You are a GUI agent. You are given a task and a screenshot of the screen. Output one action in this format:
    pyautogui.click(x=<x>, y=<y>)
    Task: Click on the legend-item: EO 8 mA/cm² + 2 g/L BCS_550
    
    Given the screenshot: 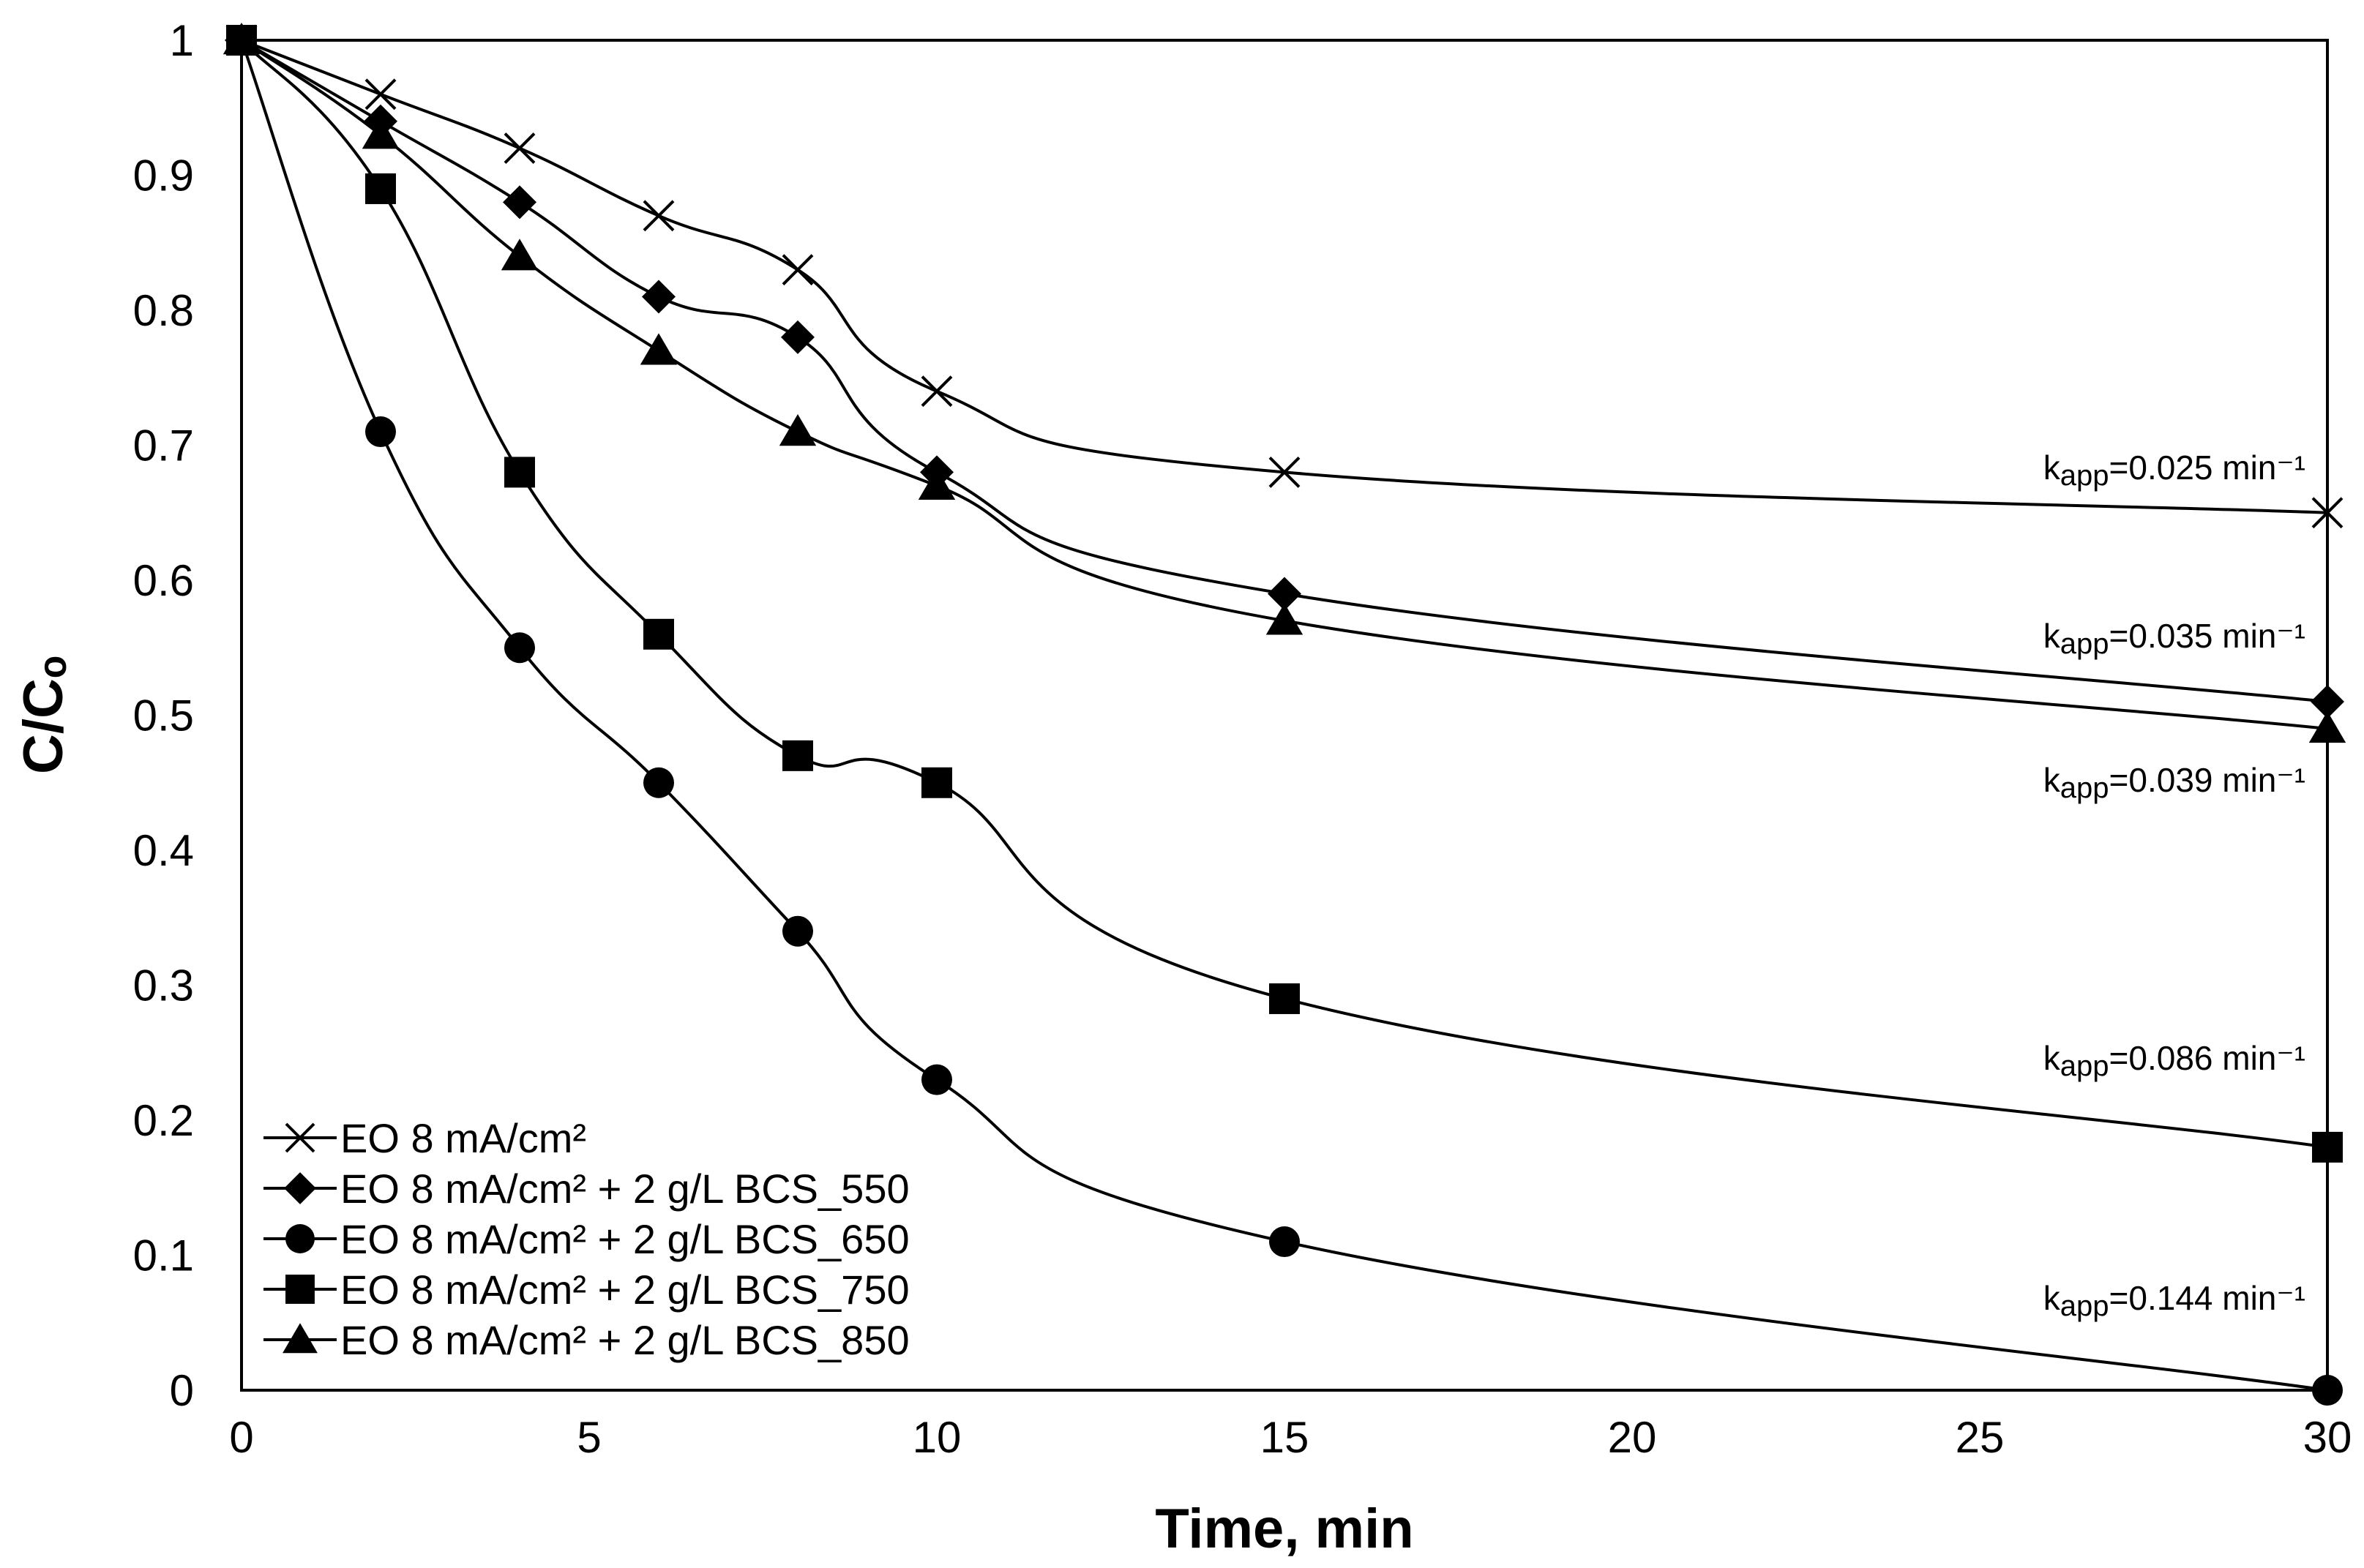 What is the action you would take?
    pyautogui.click(x=586, y=1189)
    